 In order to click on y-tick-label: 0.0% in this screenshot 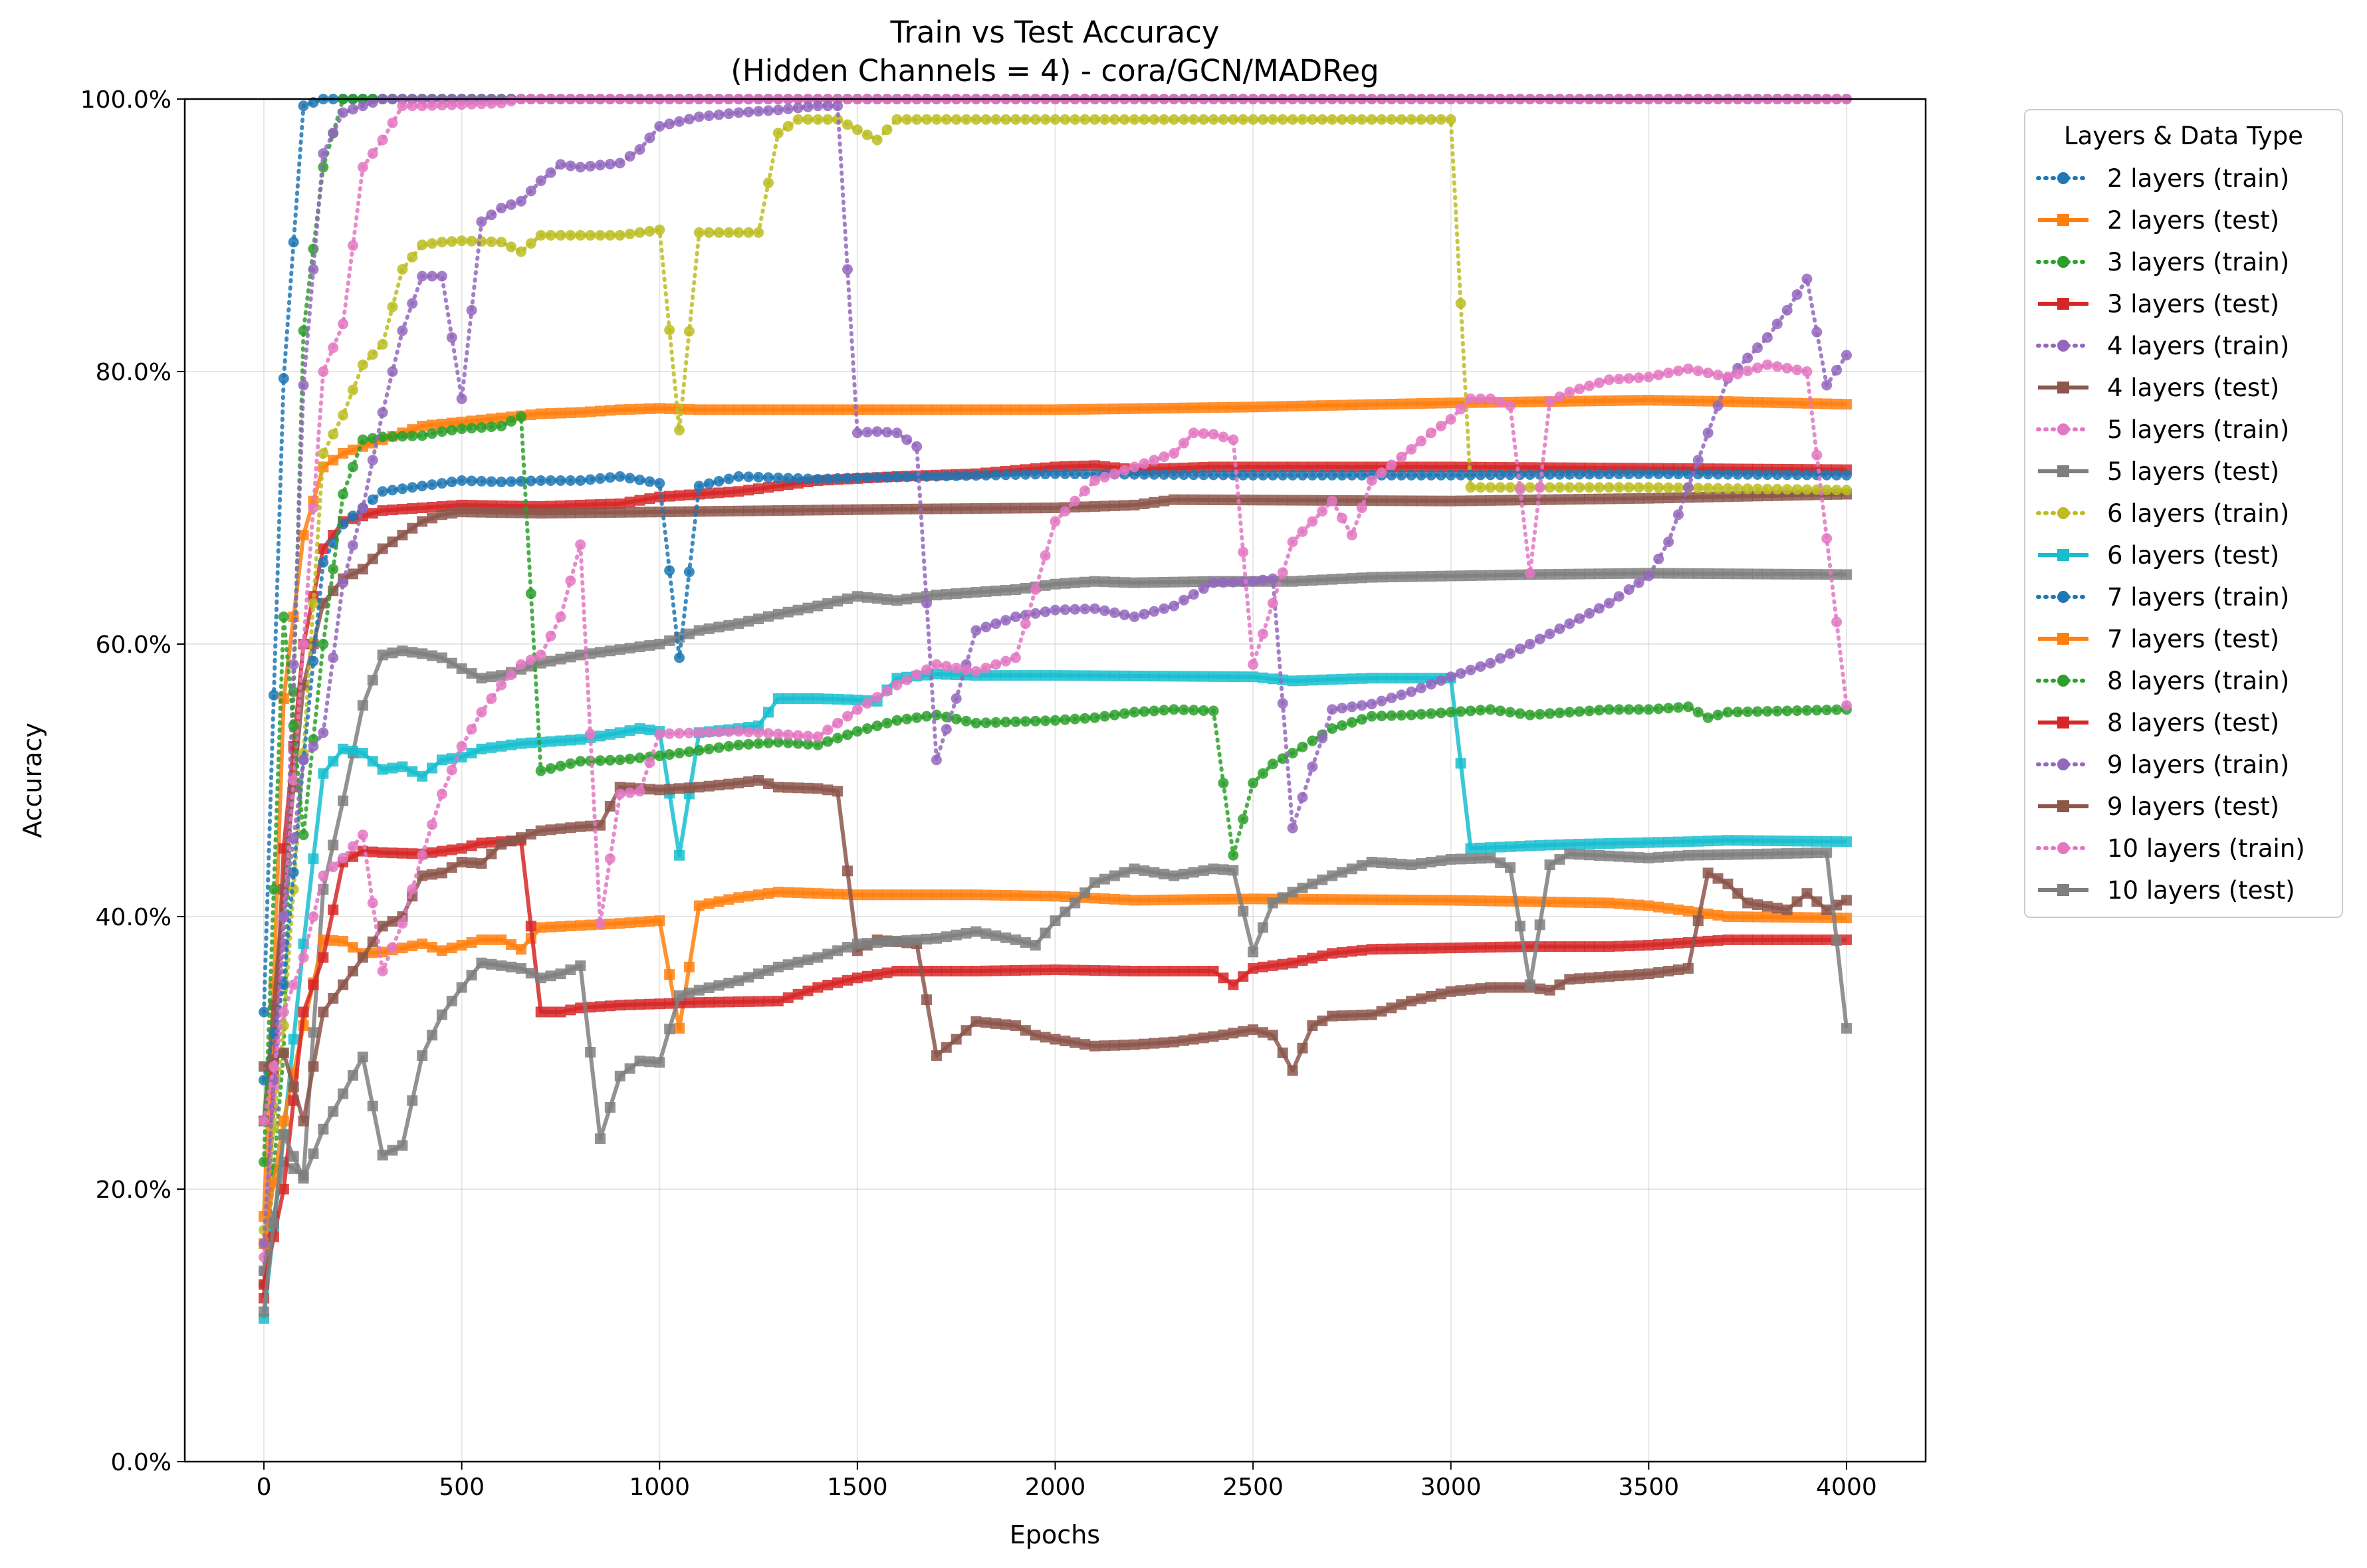, I will do `click(141, 1462)`.